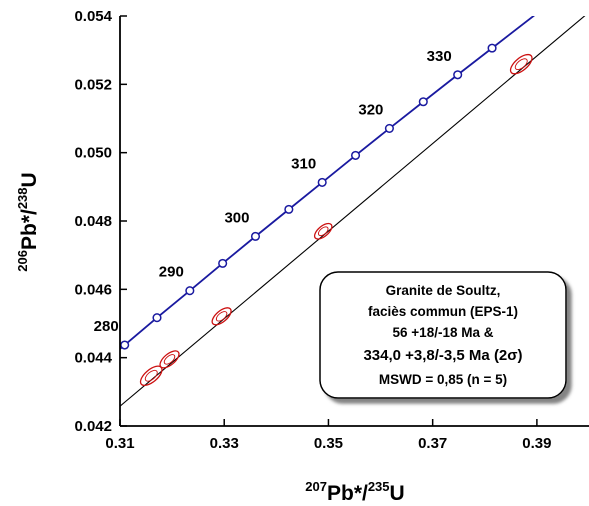  Describe the element at coordinates (443, 332) in the screenshot. I see `annotation-line-3: 56 +18/-18 Ma &` at that location.